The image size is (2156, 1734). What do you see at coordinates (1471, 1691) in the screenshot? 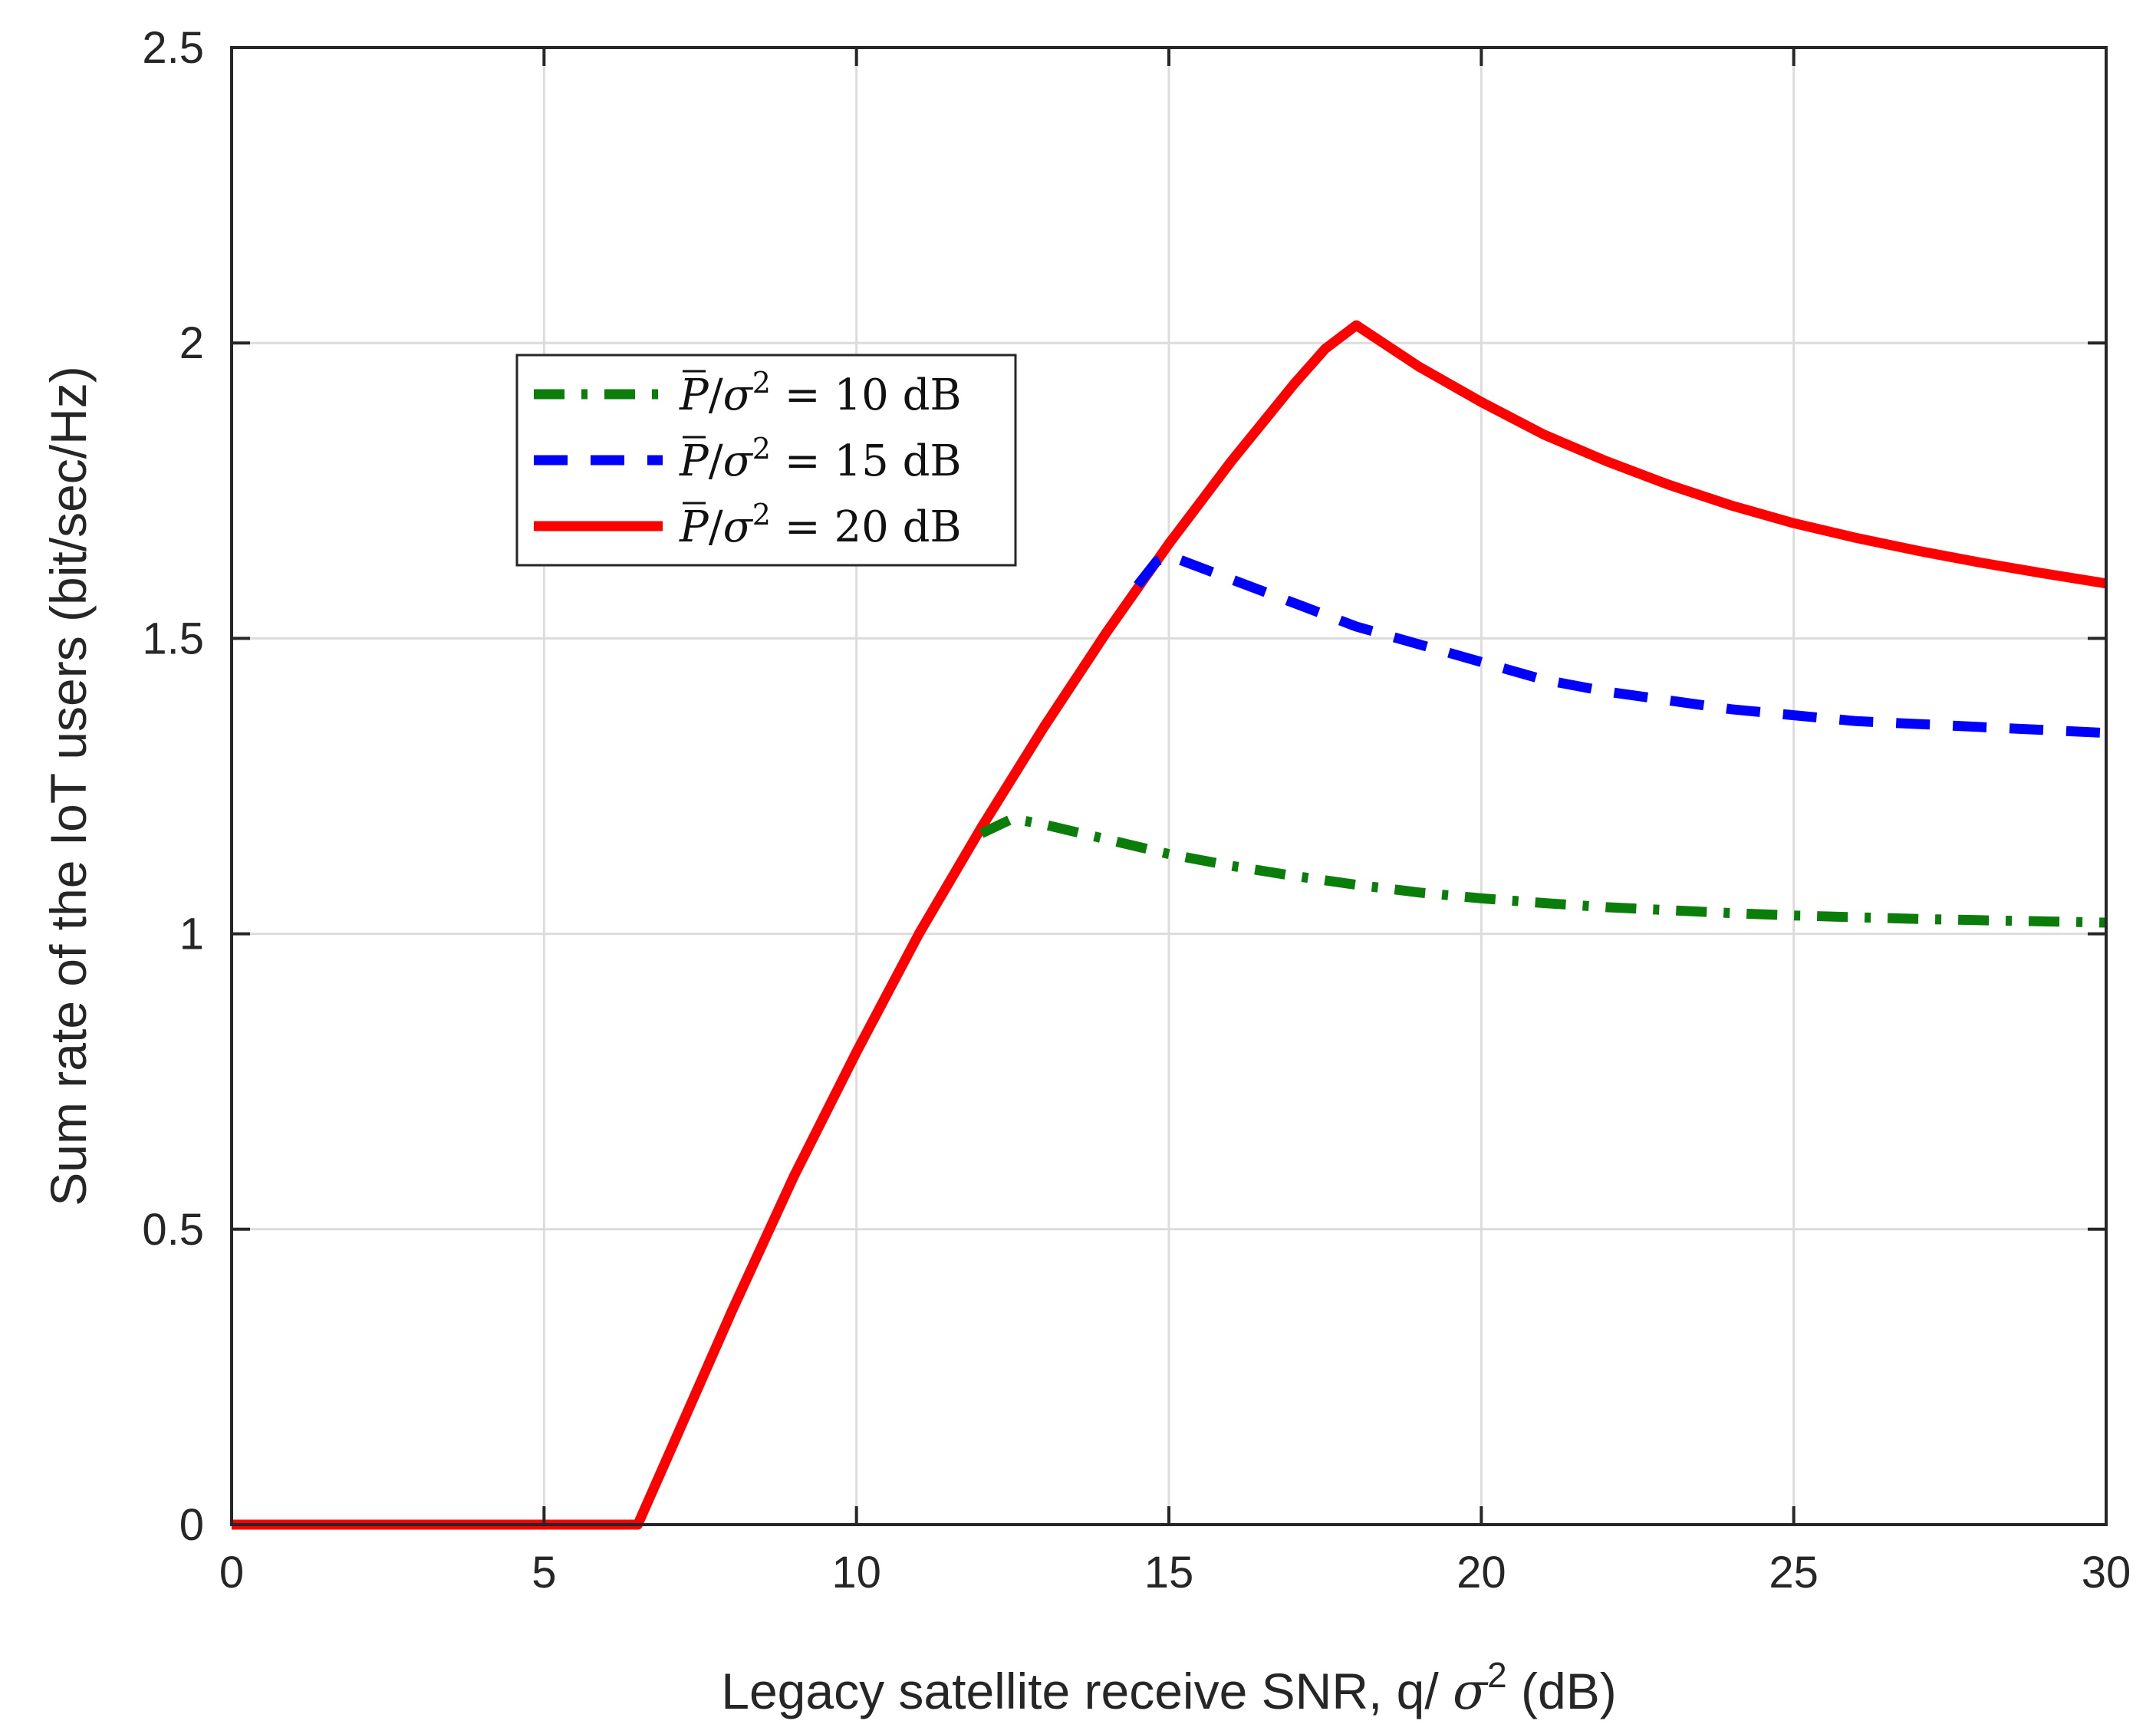
I see `x-axis-label-symbol: σ` at bounding box center [1471, 1691].